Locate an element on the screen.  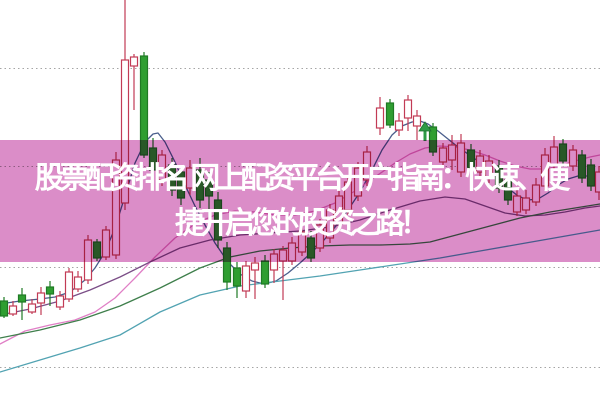
up-arrow-head is located at coordinates (425, 126).